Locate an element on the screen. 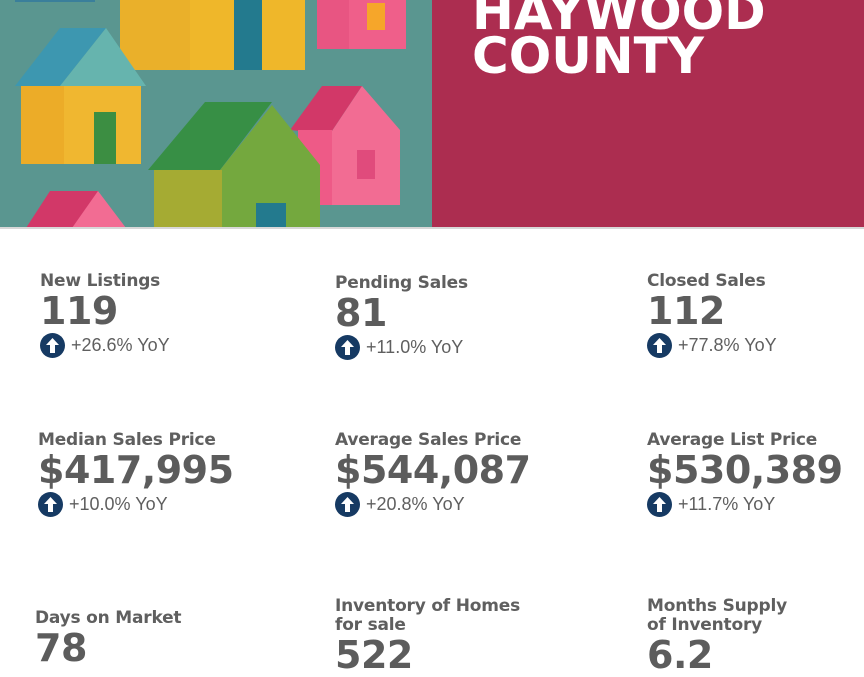  stat-label: Average List Price is located at coordinates (732, 440).